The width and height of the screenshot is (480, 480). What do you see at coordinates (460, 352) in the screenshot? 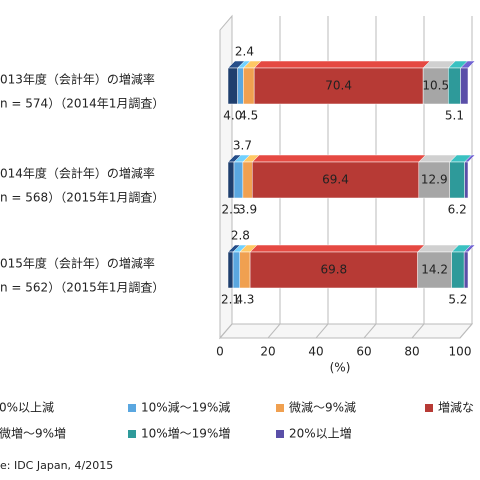
I see `x-tick-label: 100` at bounding box center [460, 352].